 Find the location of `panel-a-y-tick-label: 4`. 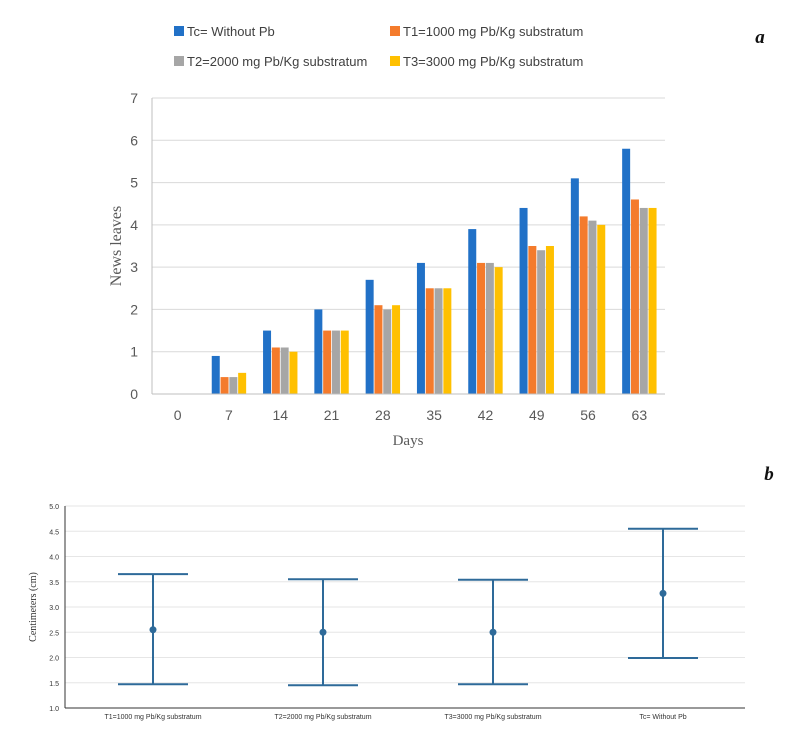

panel-a-y-tick-label: 4 is located at coordinates (134, 225).